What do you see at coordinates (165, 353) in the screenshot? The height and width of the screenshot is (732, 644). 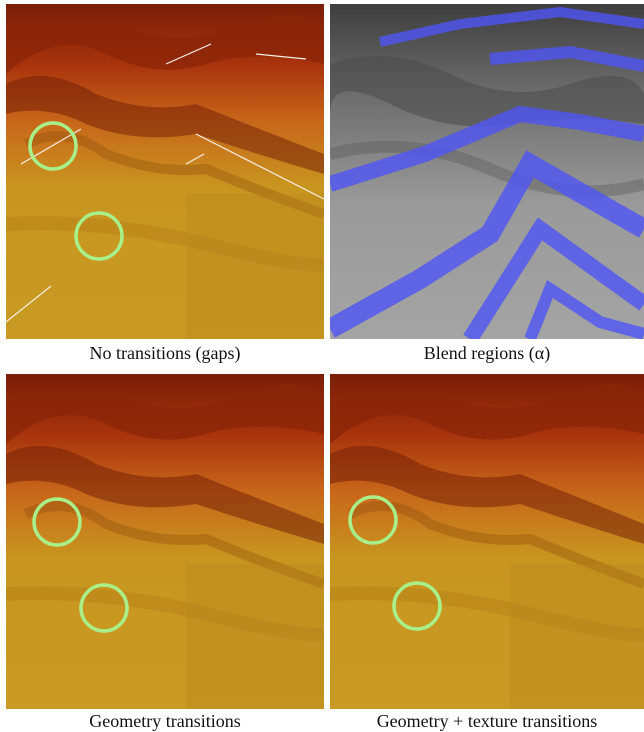 I see `caption-no-transitions: No transitions (gaps)` at bounding box center [165, 353].